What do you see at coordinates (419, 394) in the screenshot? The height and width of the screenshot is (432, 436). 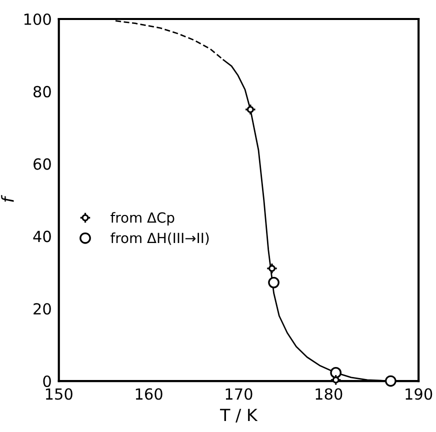 I see `x-tick-label: 190` at bounding box center [419, 394].